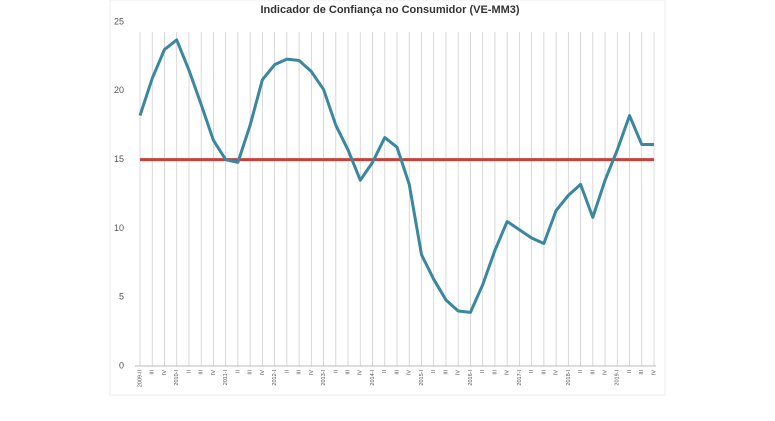  What do you see at coordinates (373, 378) in the screenshot?
I see `x-tick-label: 2014-I` at bounding box center [373, 378].